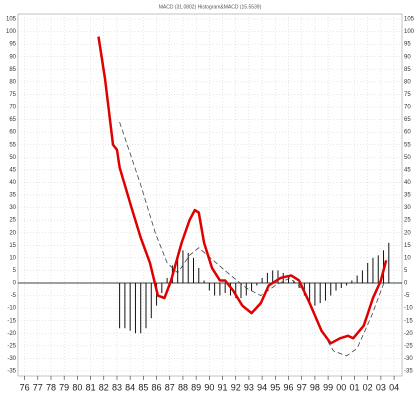  Describe the element at coordinates (328, 387) in the screenshot. I see `x-tick-label: 99` at that location.